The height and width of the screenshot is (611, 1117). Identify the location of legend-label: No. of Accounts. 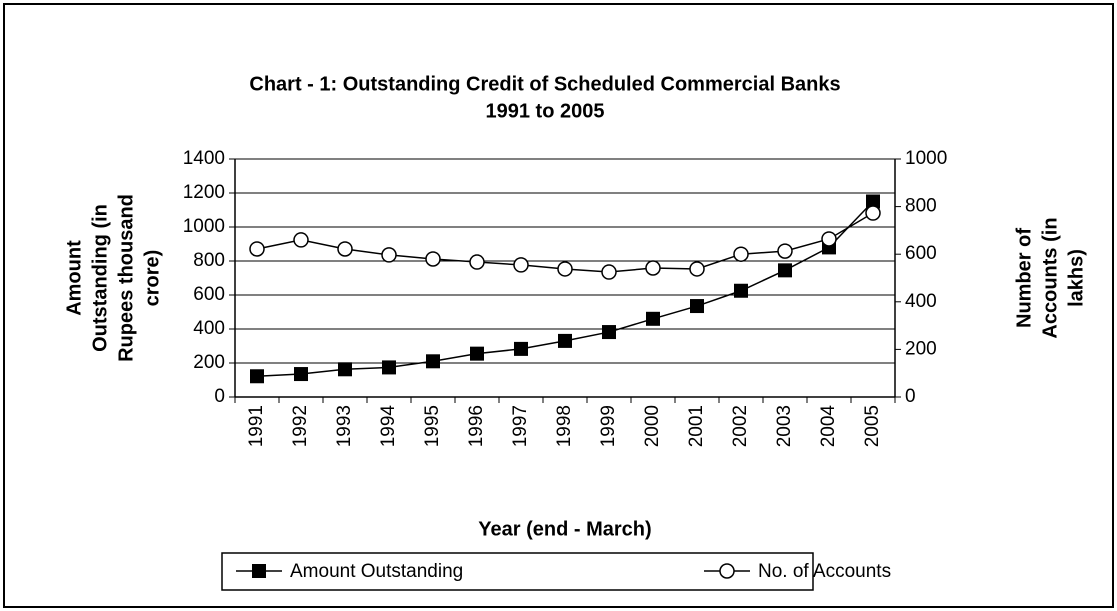
(824, 571).